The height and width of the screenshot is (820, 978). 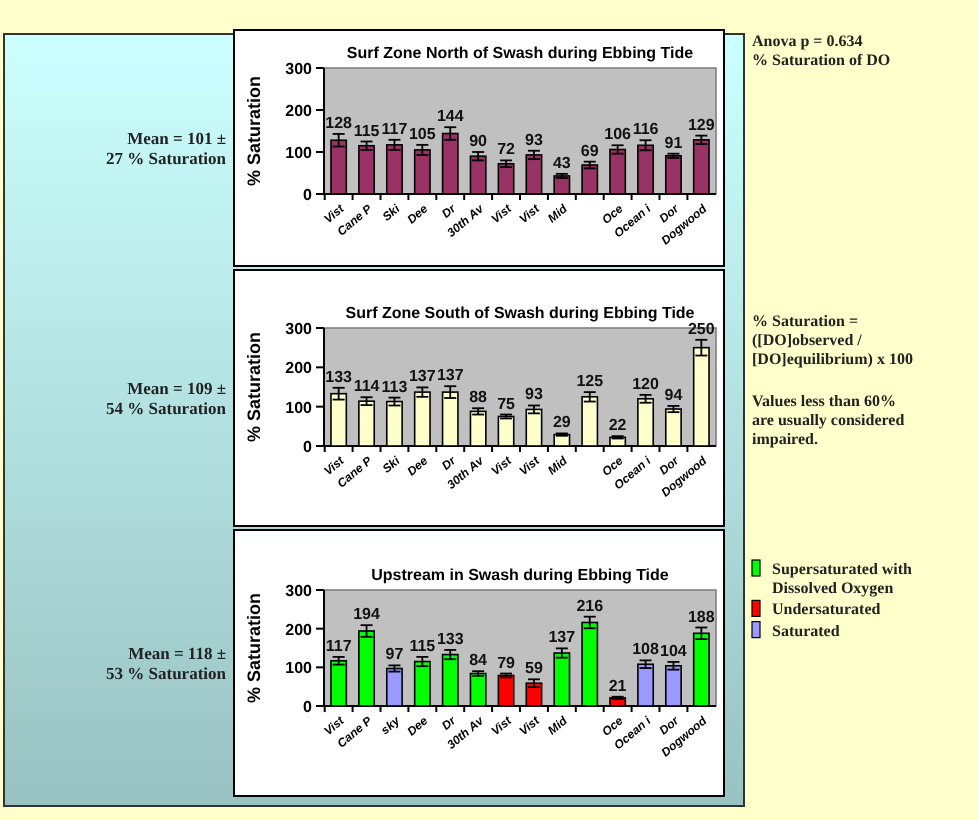 I want to click on data-label: 88, so click(x=479, y=397).